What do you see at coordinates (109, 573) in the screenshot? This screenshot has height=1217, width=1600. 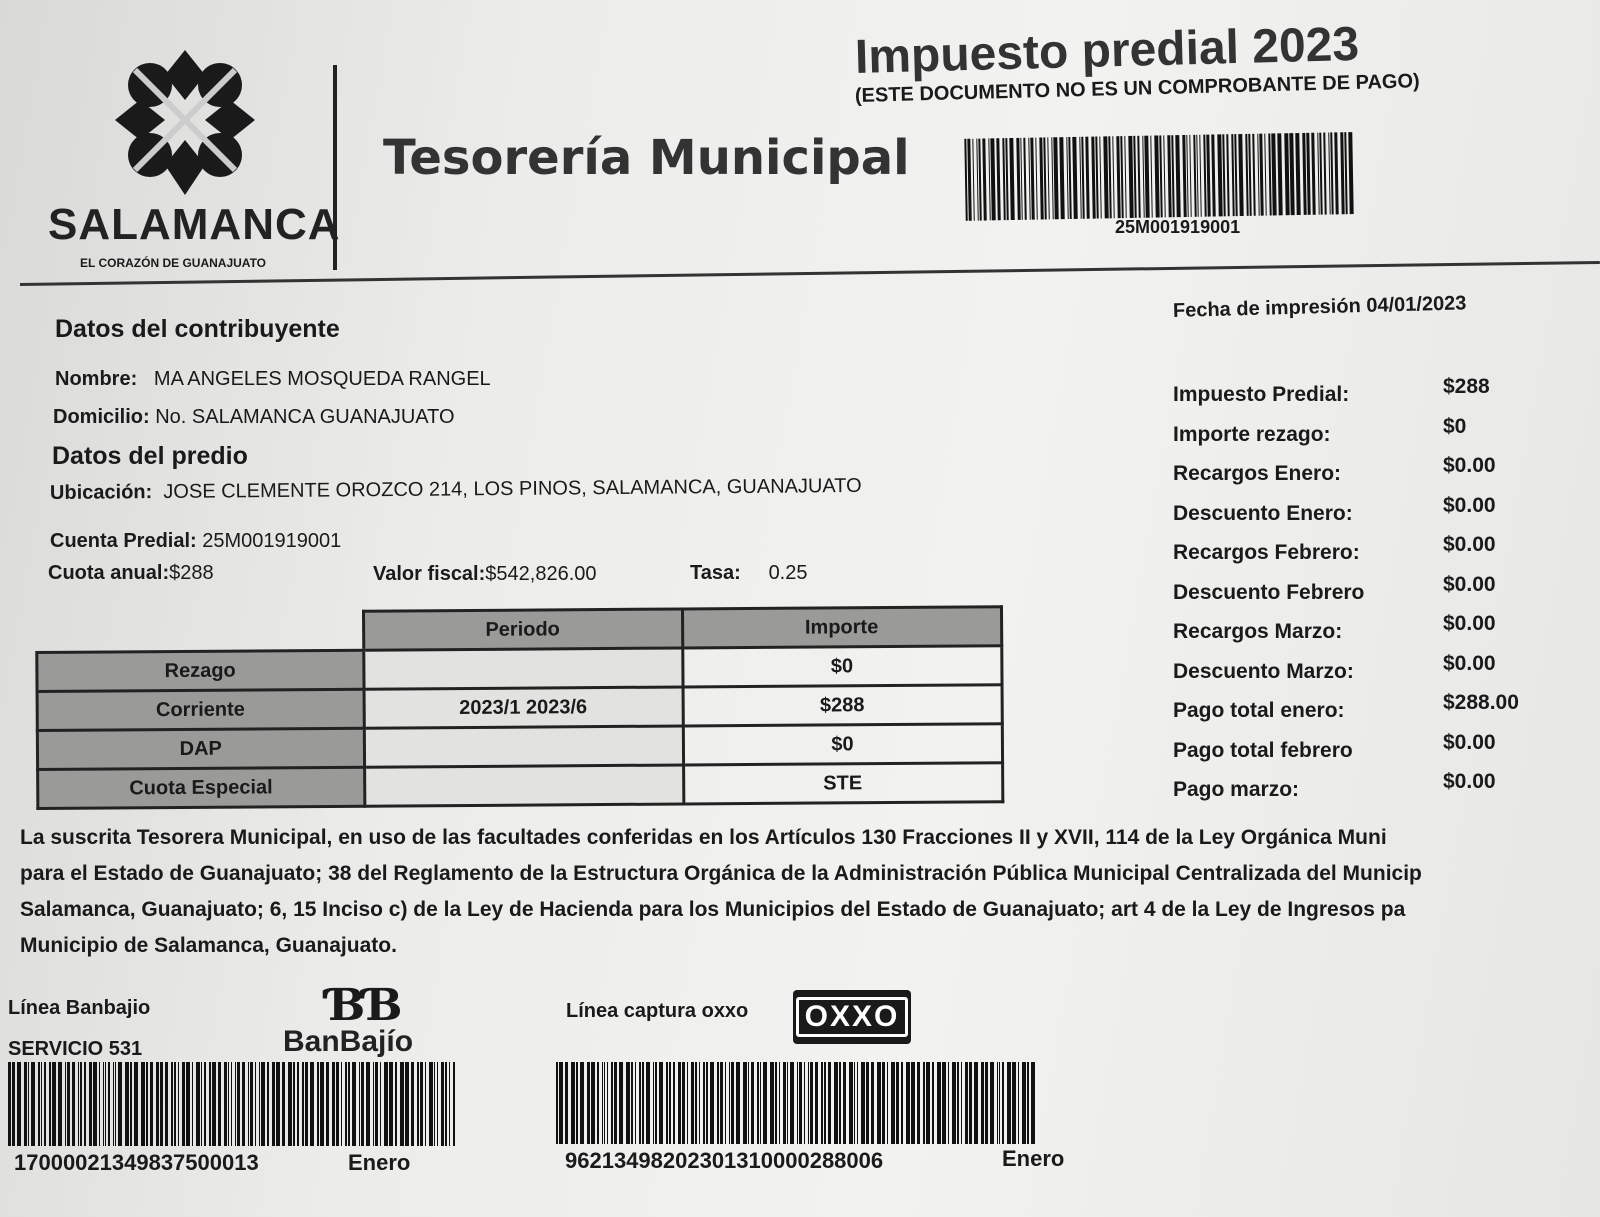 I see `cuota-label: Cuota anual:` at bounding box center [109, 573].